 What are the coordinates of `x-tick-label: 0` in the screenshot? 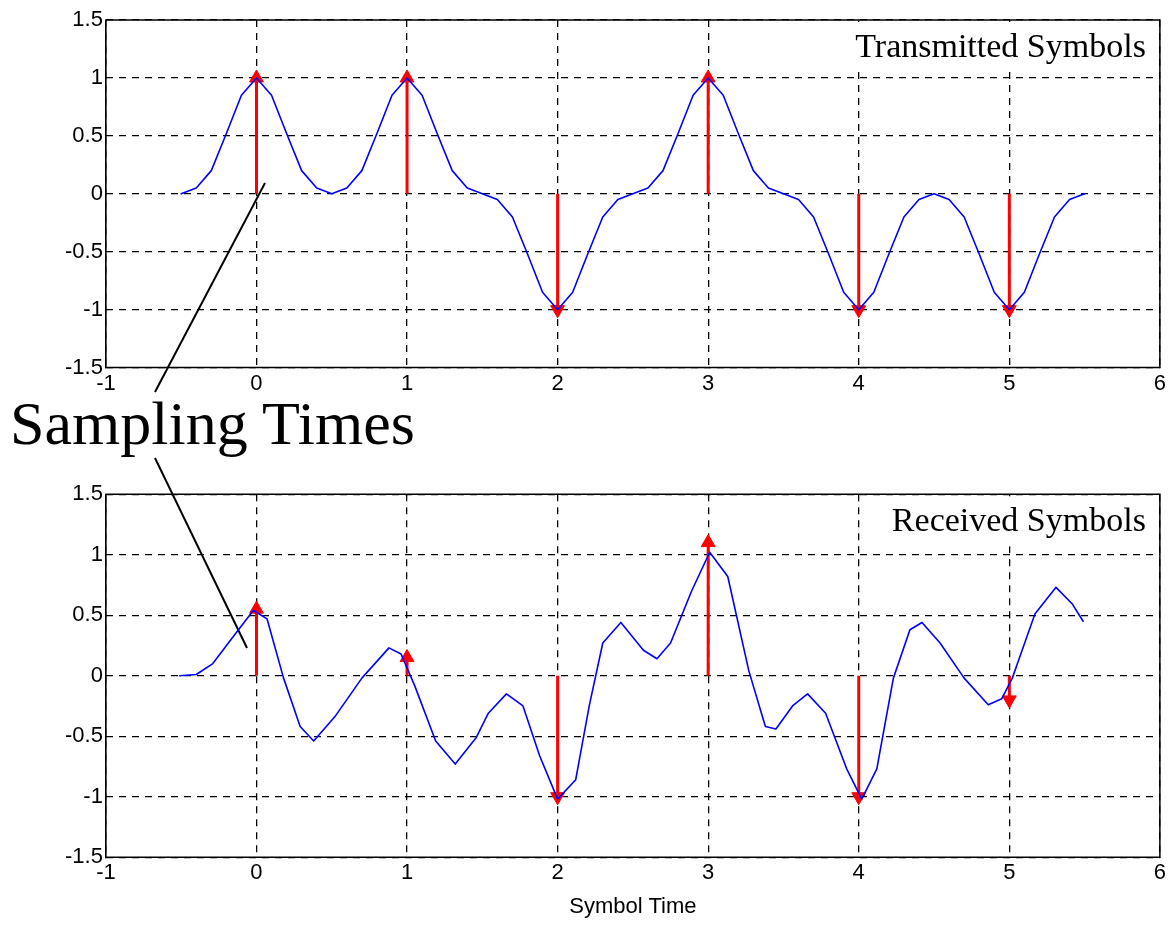 It's located at (256, 872).